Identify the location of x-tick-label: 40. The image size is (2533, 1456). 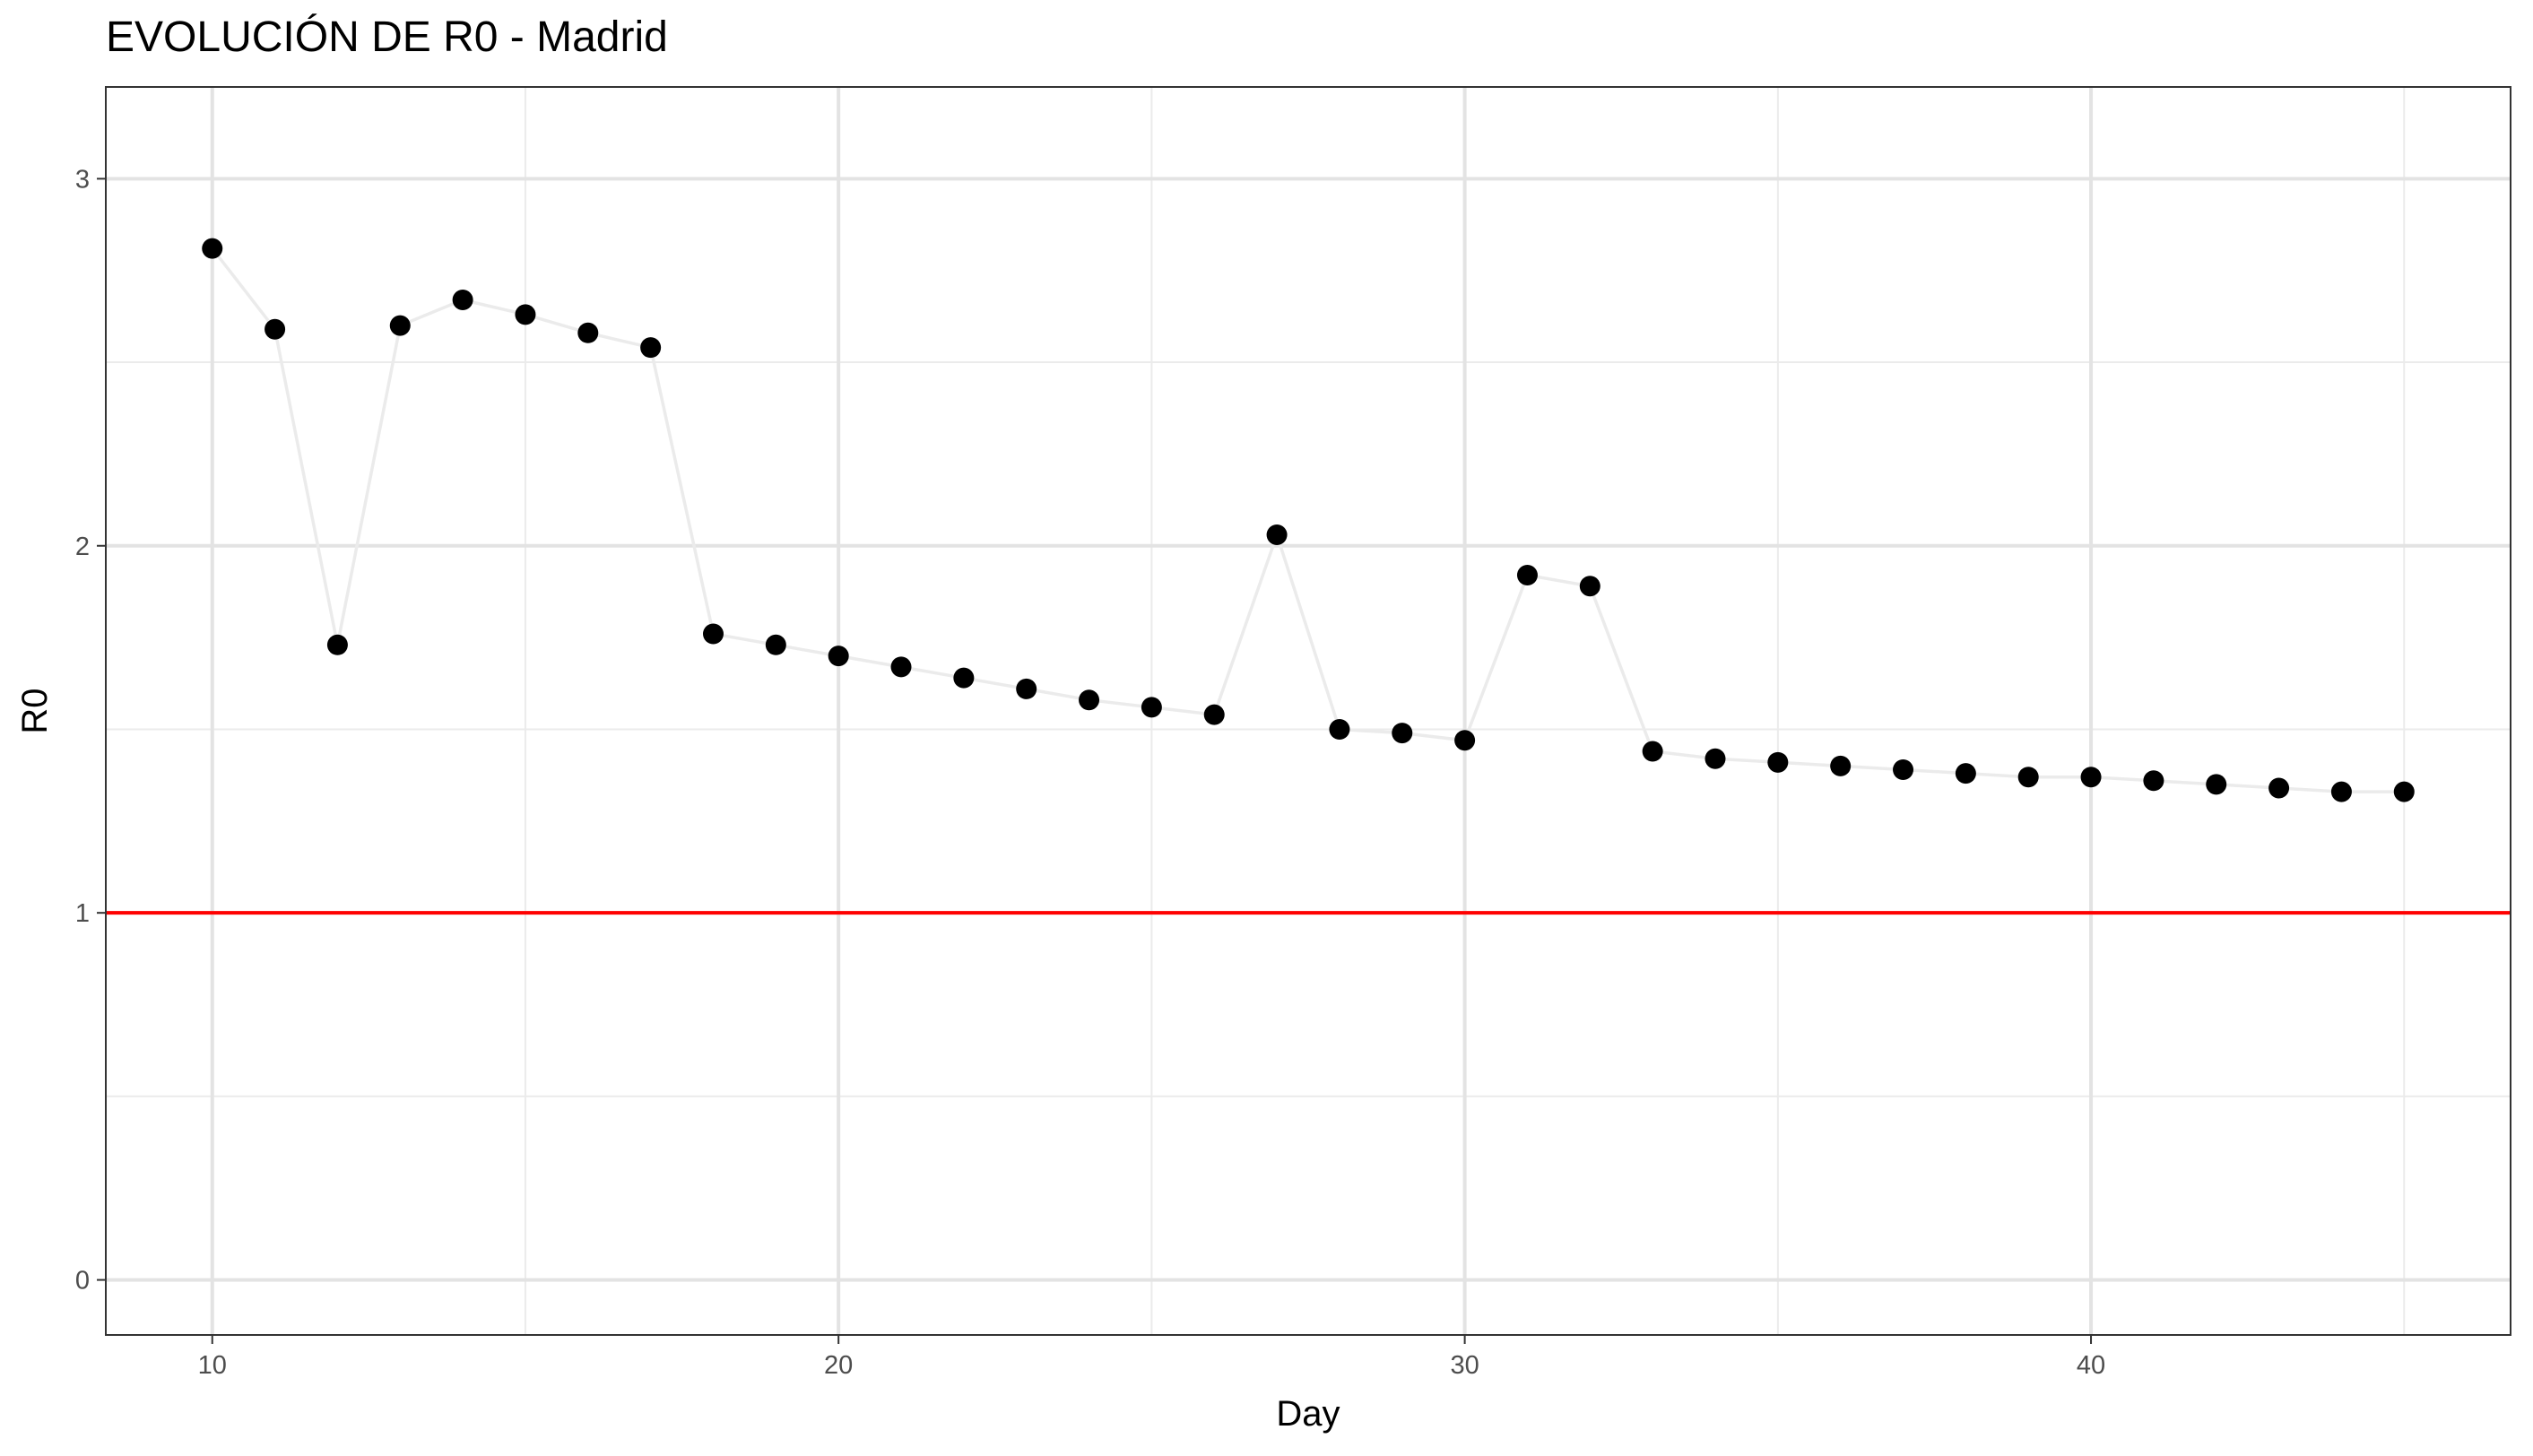
(2091, 1365).